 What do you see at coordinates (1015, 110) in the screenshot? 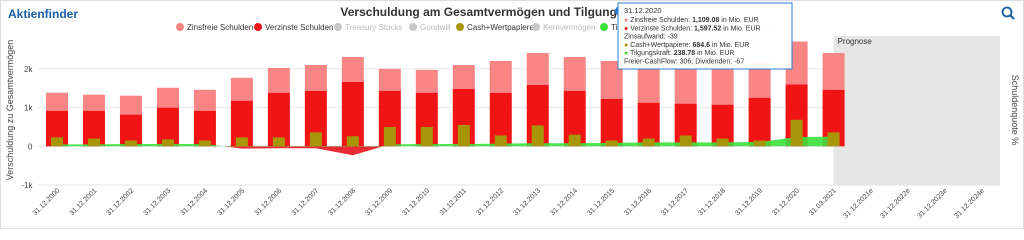
I see `y2-axis-title: Schuldenquote %` at bounding box center [1015, 110].